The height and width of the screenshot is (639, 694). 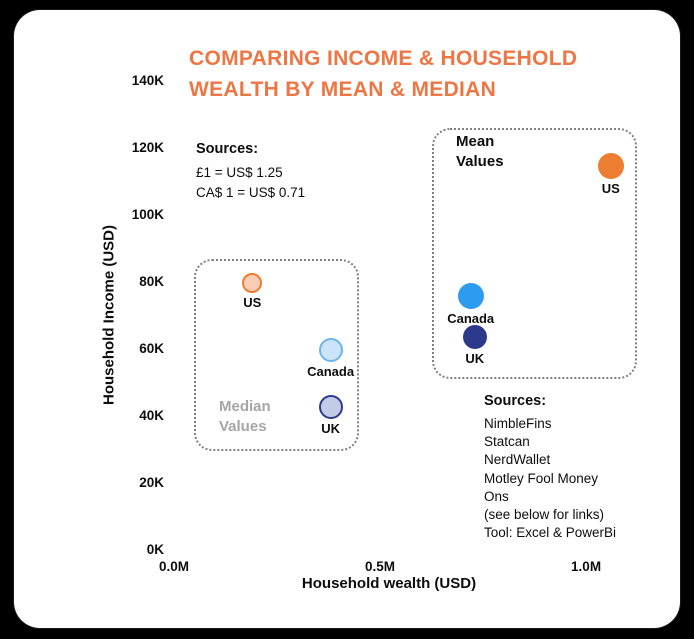 What do you see at coordinates (330, 350) in the screenshot?
I see `bubble-median-canada` at bounding box center [330, 350].